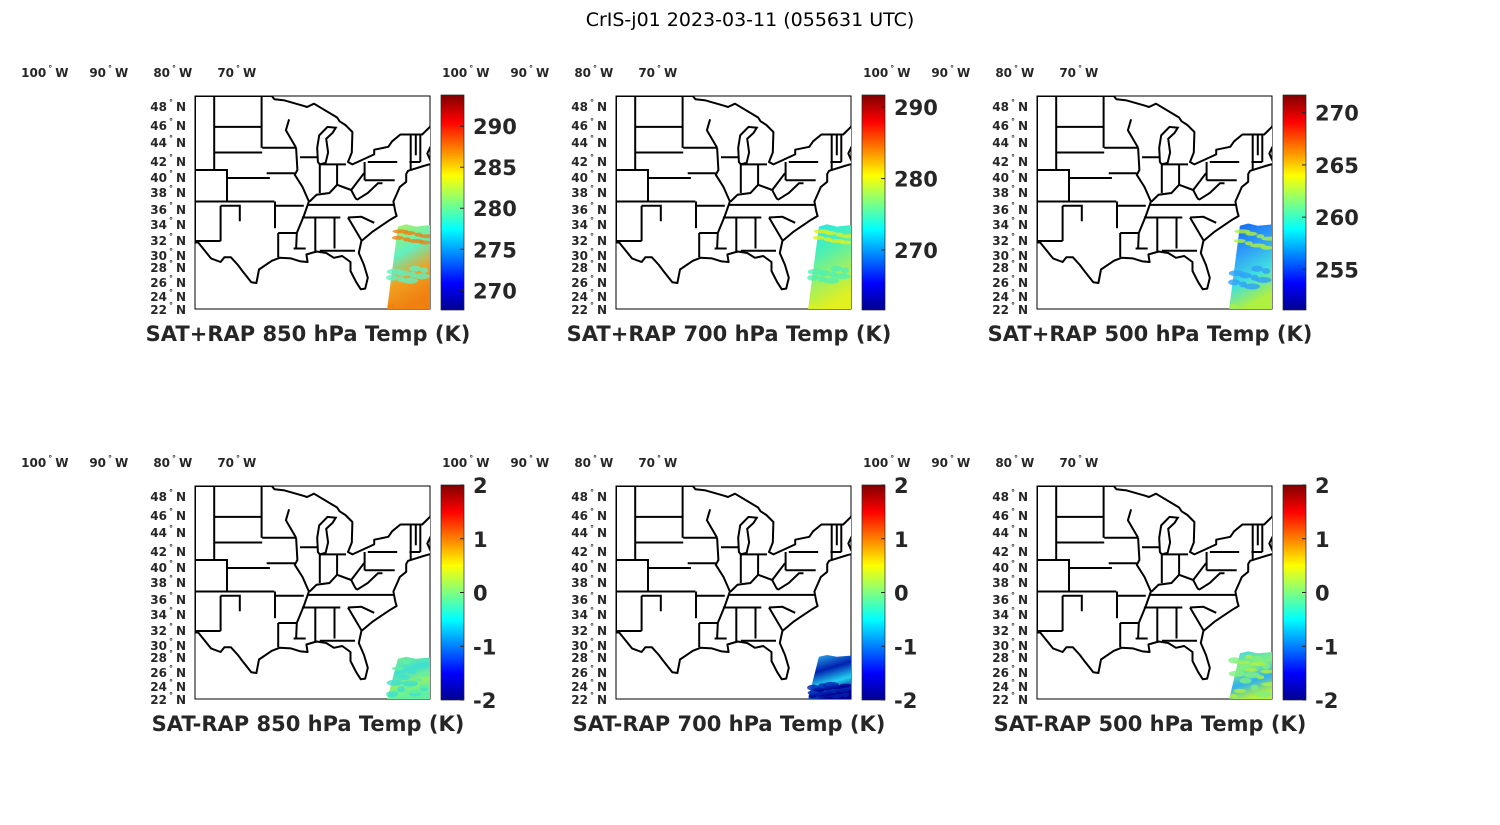 The width and height of the screenshot is (1500, 825). What do you see at coordinates (495, 291) in the screenshot?
I see `colorbar-tick-label: 270` at bounding box center [495, 291].